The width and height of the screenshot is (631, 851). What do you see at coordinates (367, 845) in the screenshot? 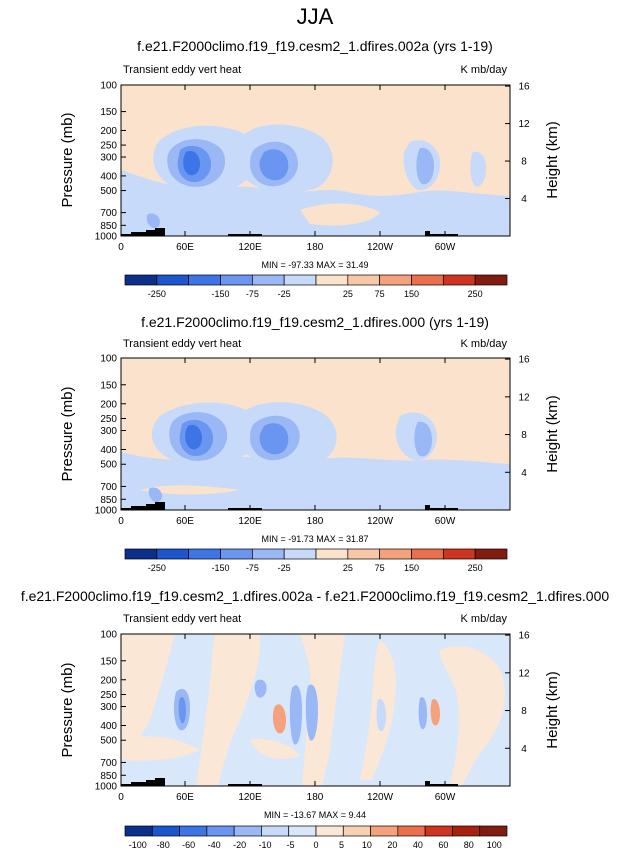
I see `colorbar-label: 10` at bounding box center [367, 845].